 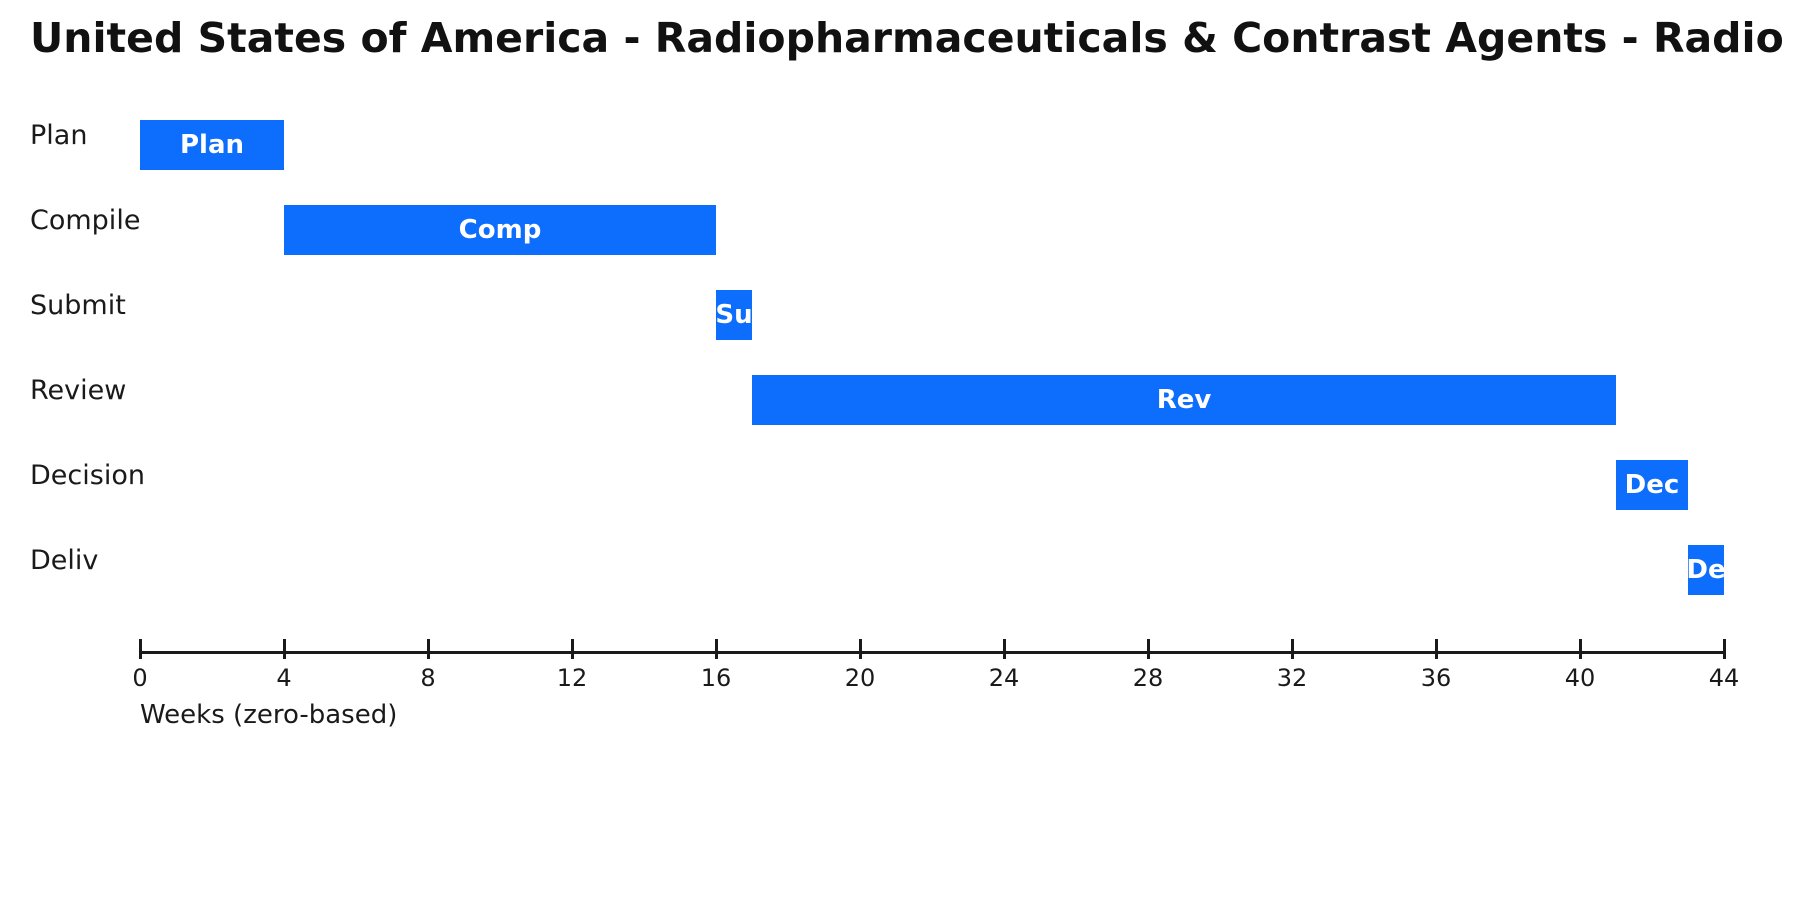 I want to click on gantt-bar: Su, so click(x=734, y=315).